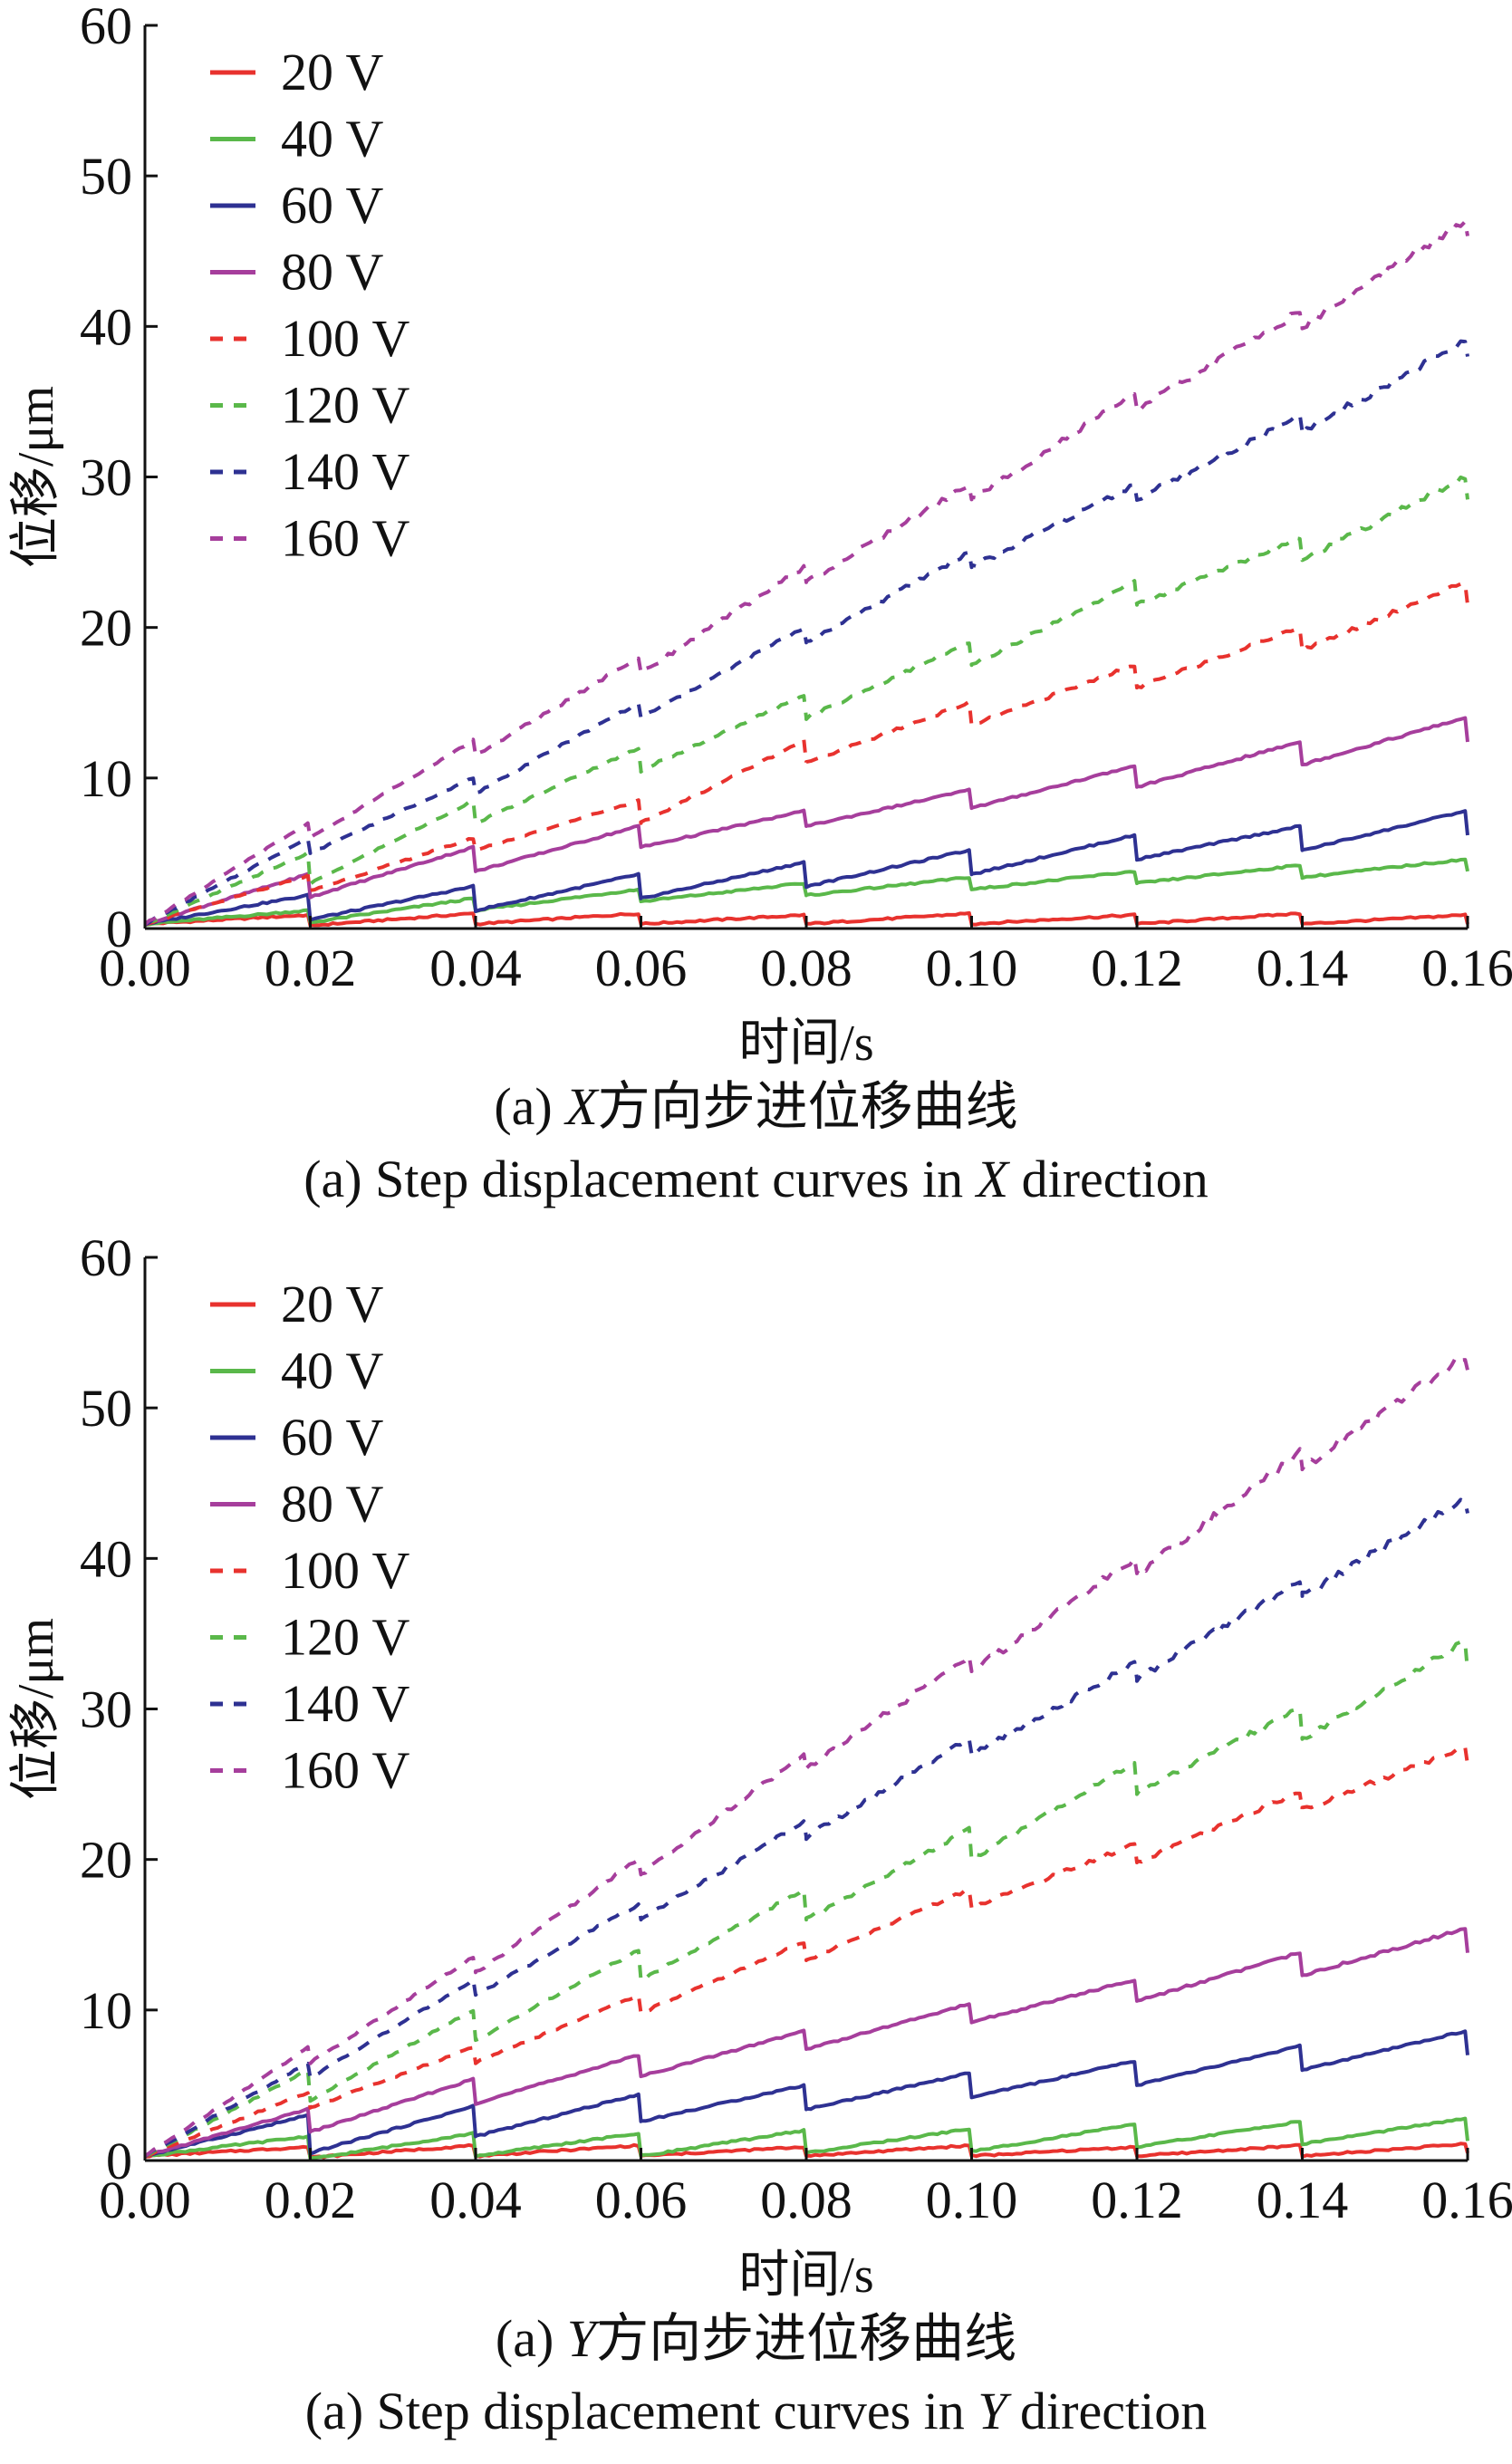  Describe the element at coordinates (1107, 2411) in the screenshot. I see `caption-y-en-suffix: direction` at that location.